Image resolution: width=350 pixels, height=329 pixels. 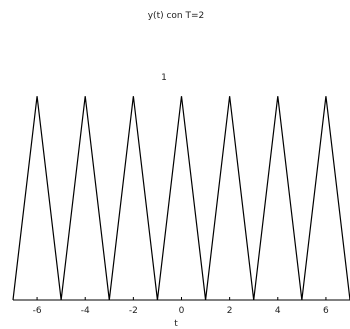 What do you see at coordinates (164, 78) in the screenshot?
I see `chart-annotation: 1` at bounding box center [164, 78].